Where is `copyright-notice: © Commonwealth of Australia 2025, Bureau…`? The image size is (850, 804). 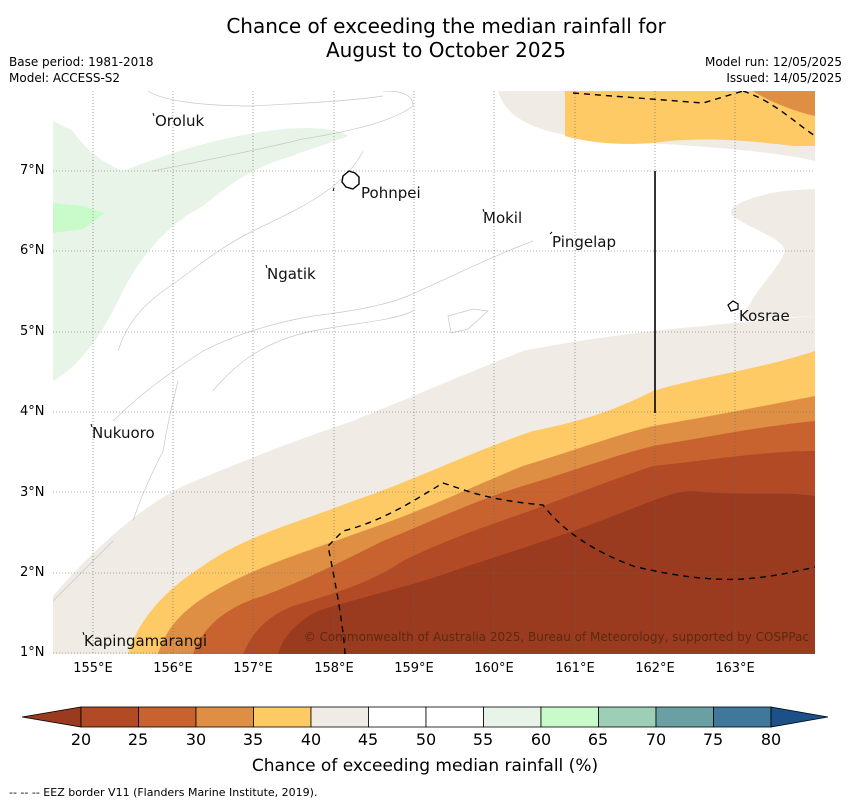
copyright-notice: © Commonwealth of Australia 2025, Bureau… is located at coordinates (556, 637).